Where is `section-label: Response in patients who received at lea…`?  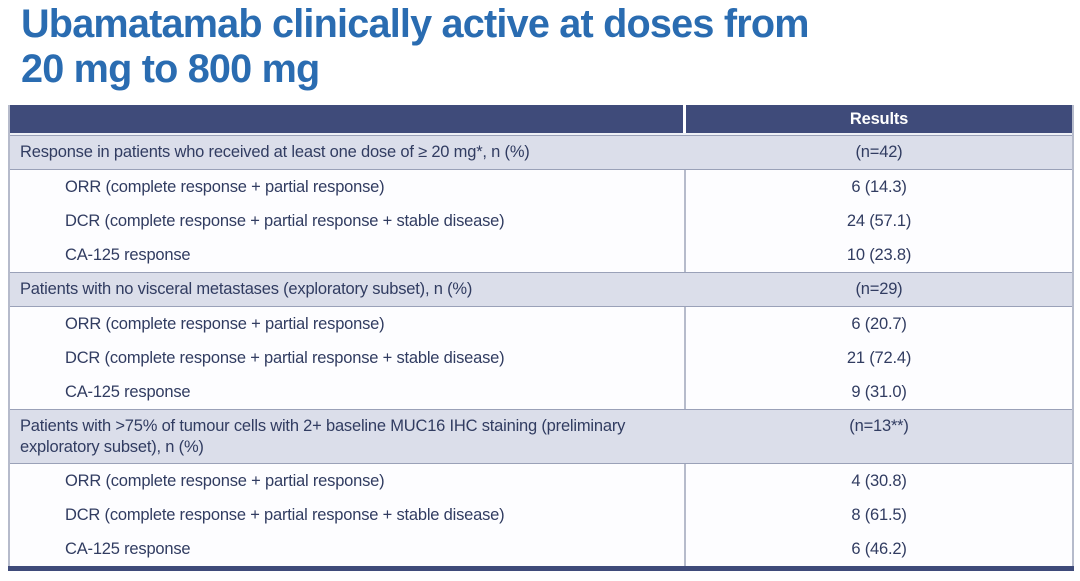 section-label: Response in patients who received at lea… is located at coordinates (275, 152).